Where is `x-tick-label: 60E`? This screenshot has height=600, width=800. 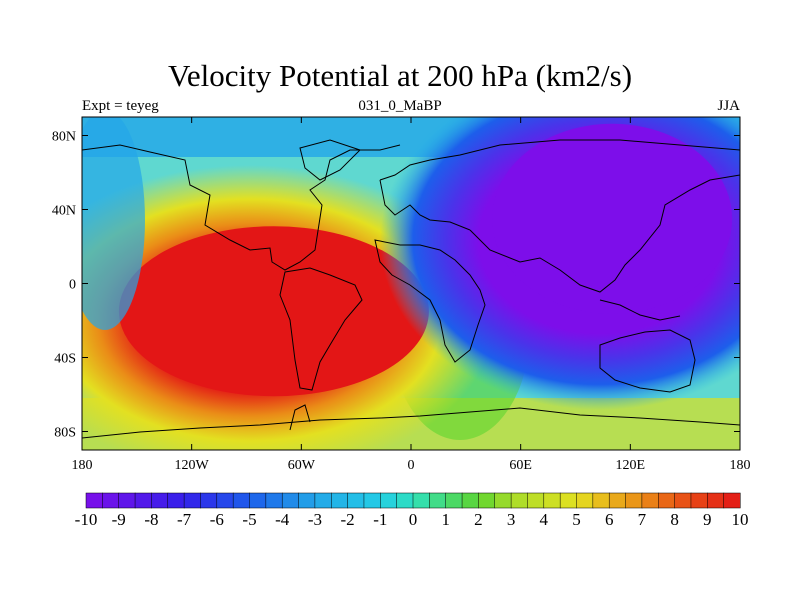
x-tick-label: 60E is located at coordinates (520, 465).